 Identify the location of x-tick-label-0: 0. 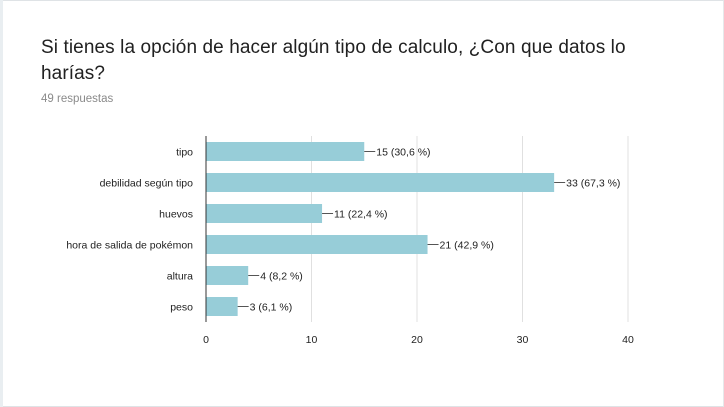
(206, 340).